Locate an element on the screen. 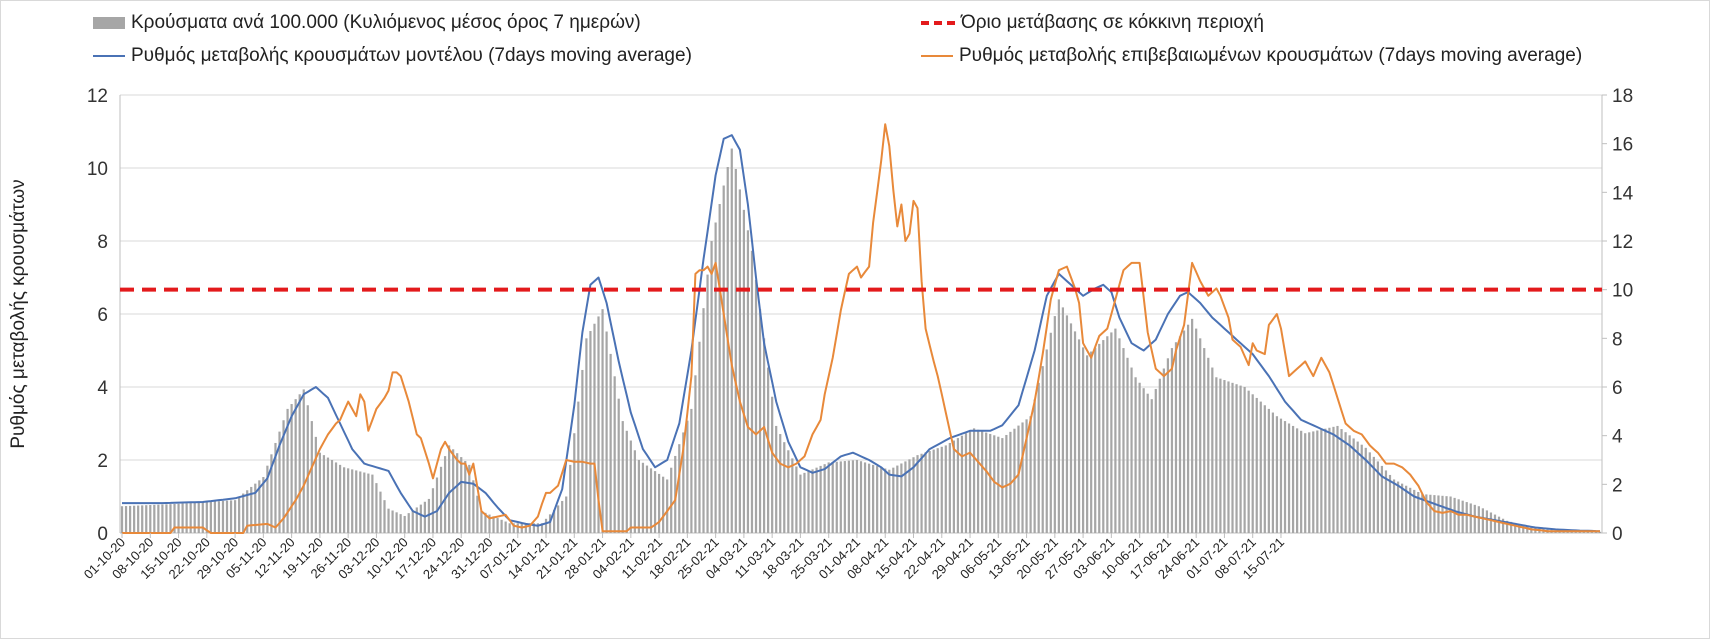 The width and height of the screenshot is (1712, 641). y-tick-right: 16 is located at coordinates (1622, 145).